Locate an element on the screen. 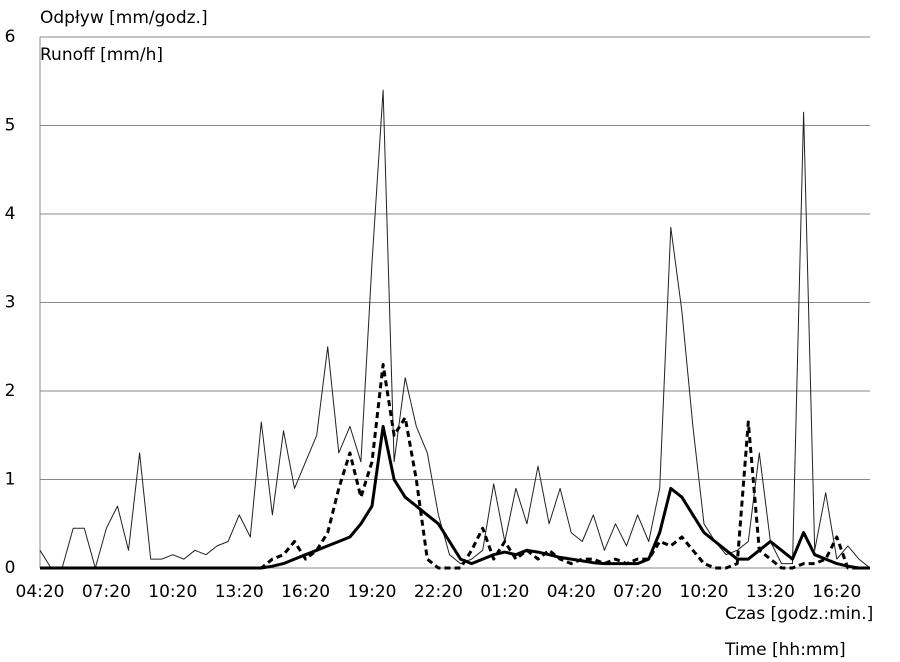  y-tick-label: 4 is located at coordinates (10, 214).